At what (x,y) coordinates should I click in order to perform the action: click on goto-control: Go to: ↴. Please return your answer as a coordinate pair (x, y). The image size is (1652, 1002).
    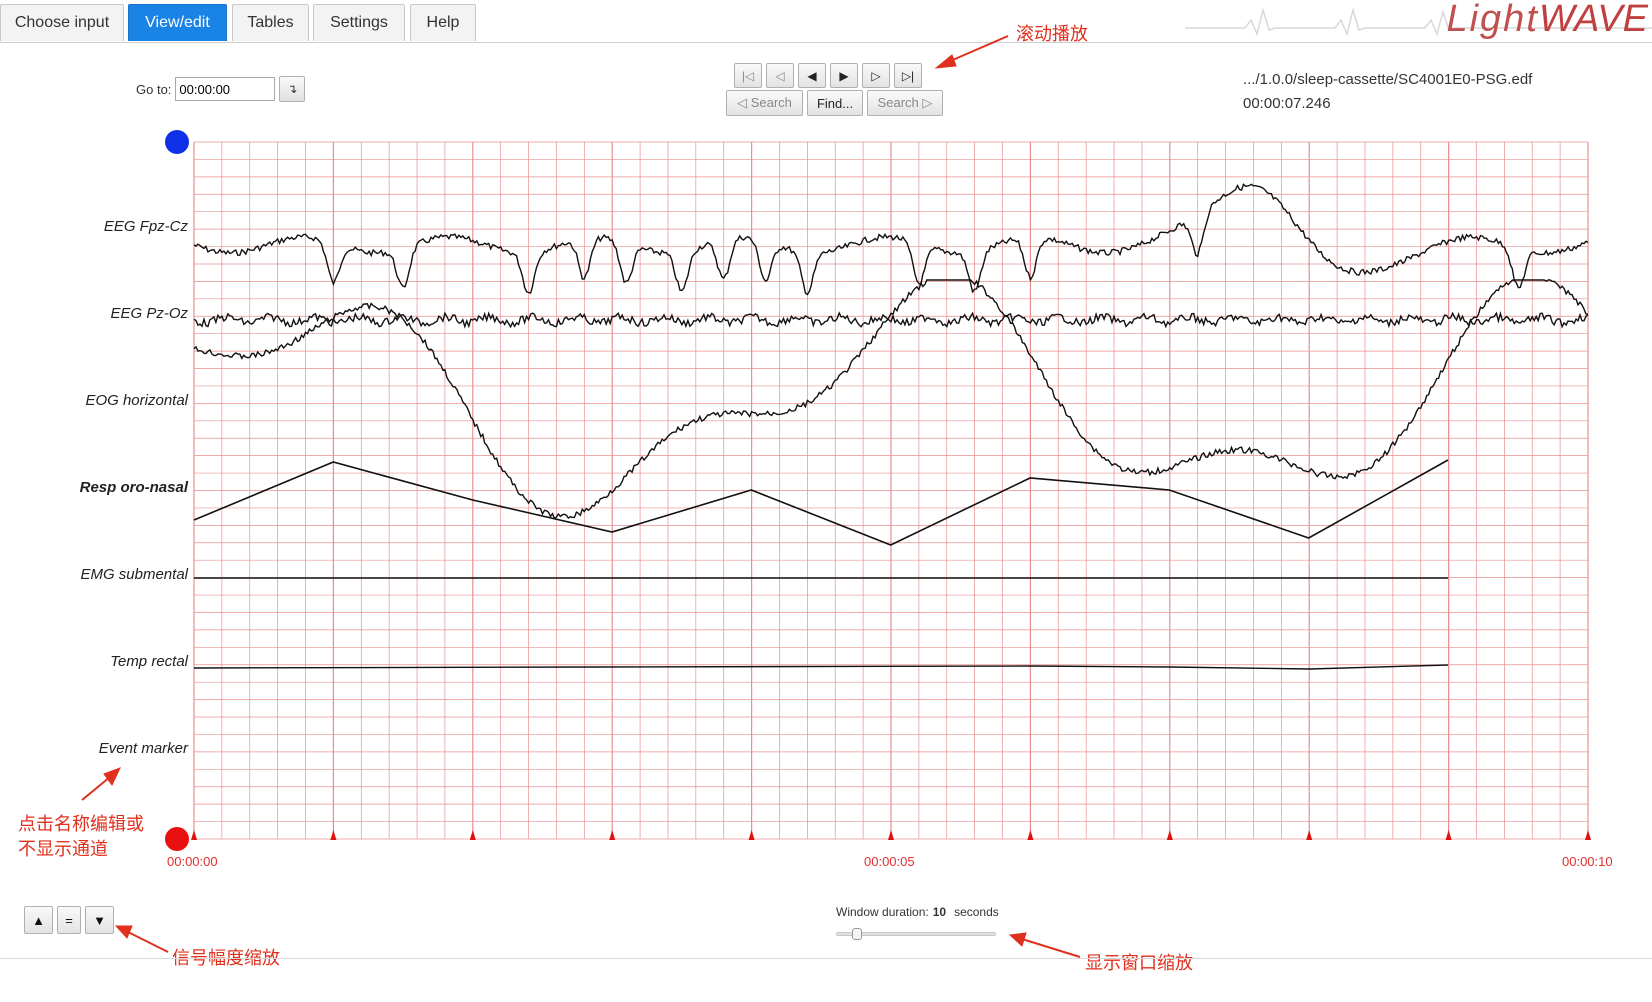
    Looking at the image, I should click on (221, 89).